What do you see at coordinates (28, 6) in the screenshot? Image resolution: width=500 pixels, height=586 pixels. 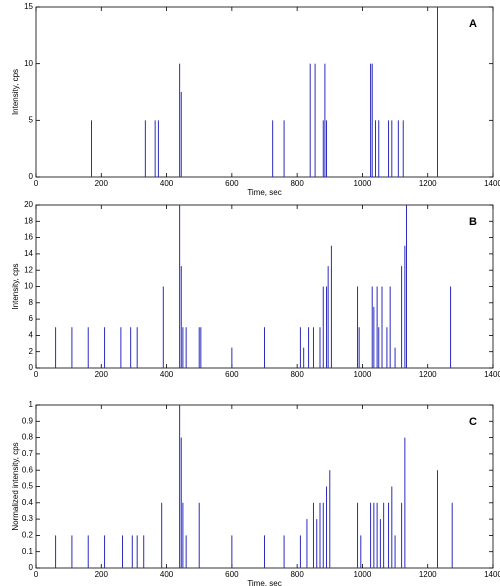 I see `y-tick-label: 15` at bounding box center [28, 6].